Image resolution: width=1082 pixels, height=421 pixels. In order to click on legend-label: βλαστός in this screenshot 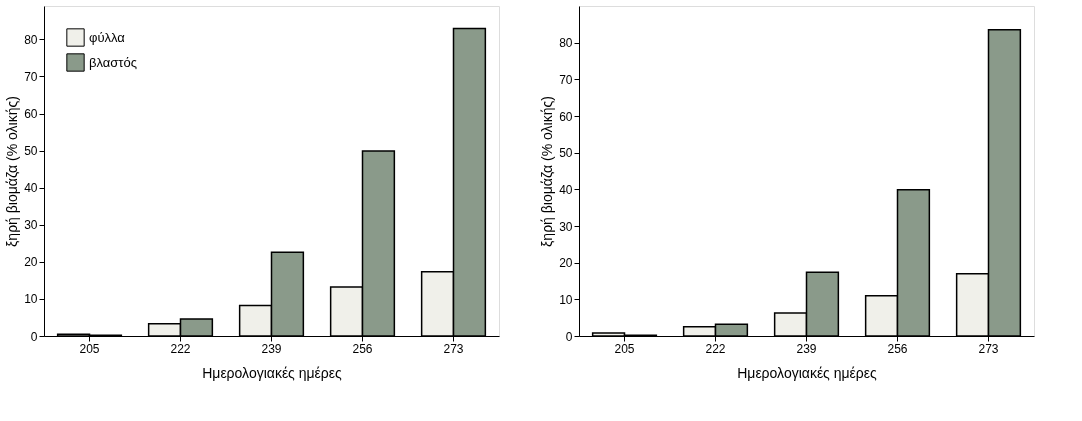, I will do `click(113, 62)`.